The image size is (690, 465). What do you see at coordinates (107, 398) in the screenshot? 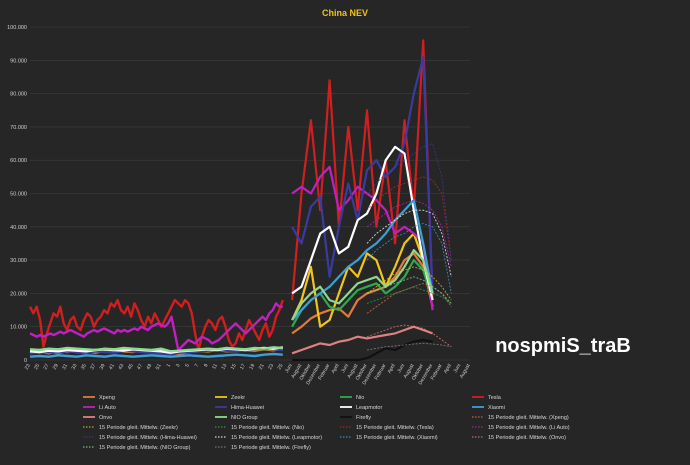
I see `legend-label: Xpeng` at bounding box center [107, 398].